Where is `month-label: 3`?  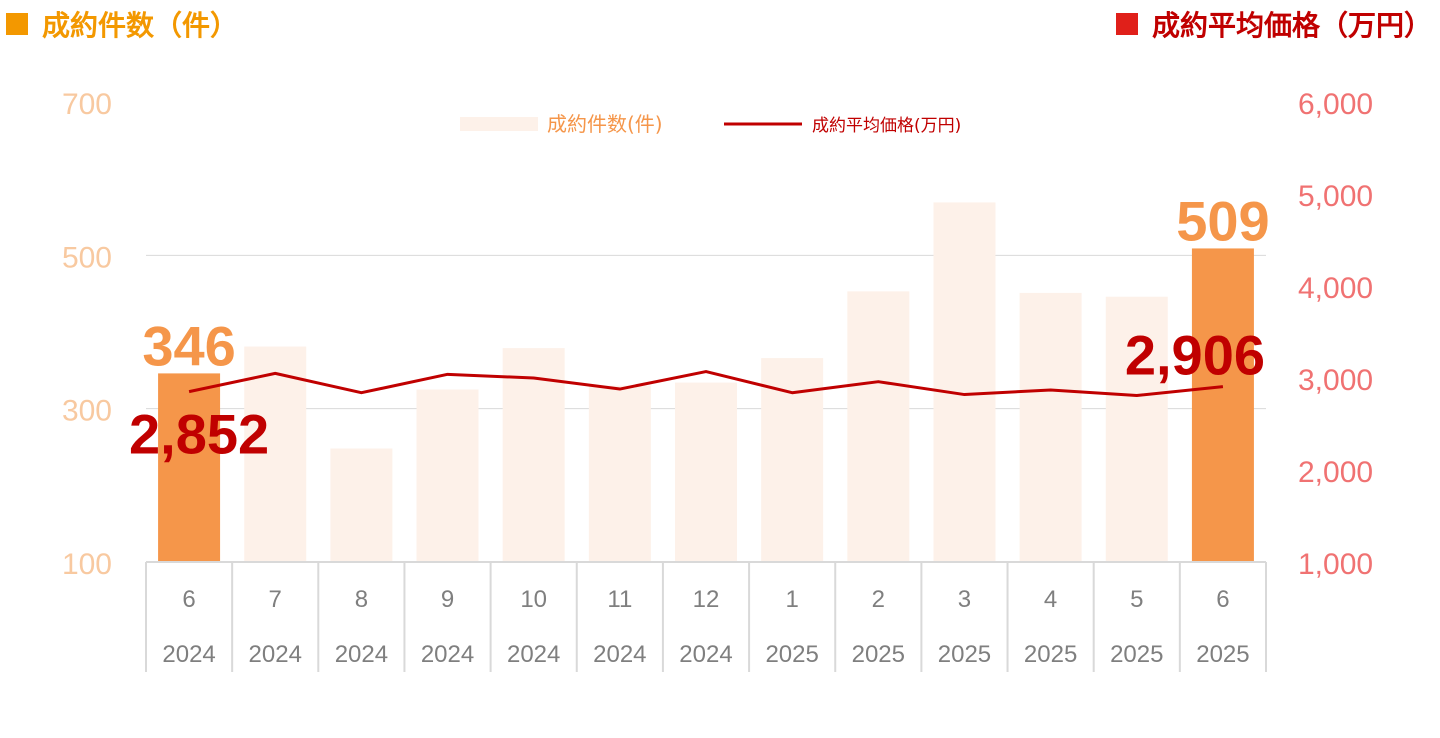
month-label: 3 is located at coordinates (964, 599).